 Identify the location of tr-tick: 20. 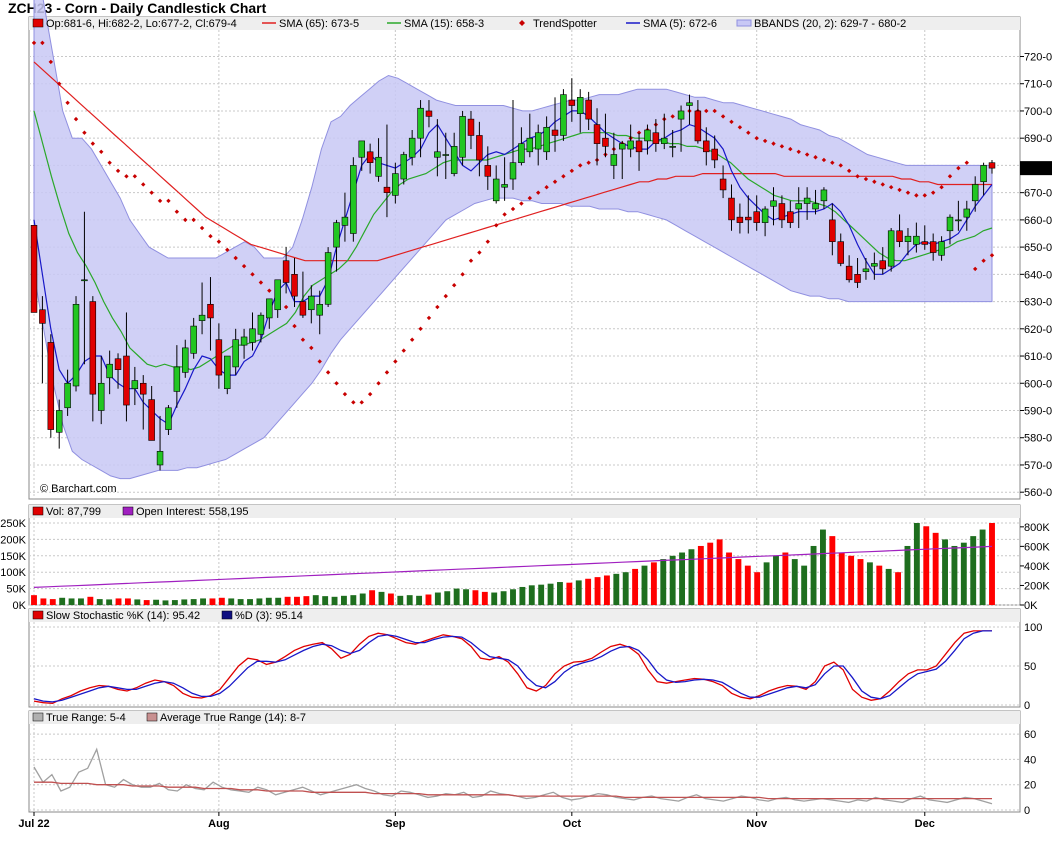
(1030, 786).